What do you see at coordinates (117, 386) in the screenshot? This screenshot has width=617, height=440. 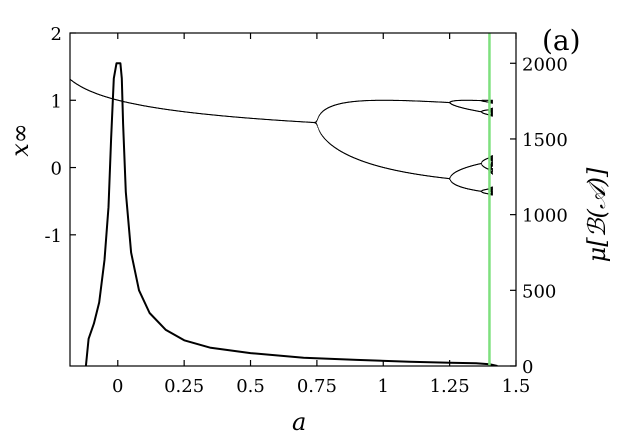 I see `x-tick-label: 0` at bounding box center [117, 386].